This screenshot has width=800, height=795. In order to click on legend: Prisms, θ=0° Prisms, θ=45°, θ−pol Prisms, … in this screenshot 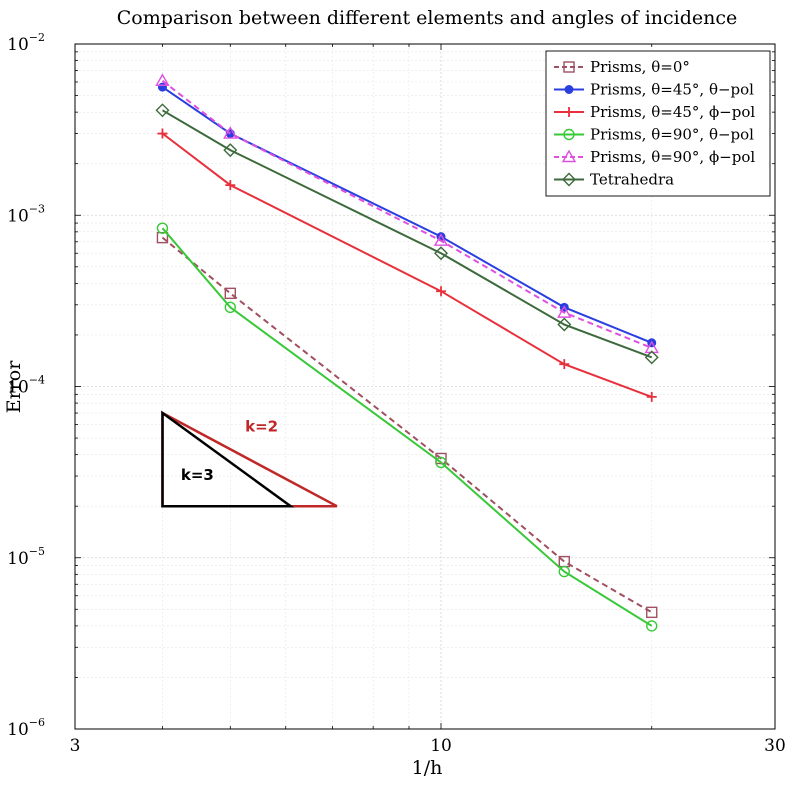, I will do `click(658, 123)`.